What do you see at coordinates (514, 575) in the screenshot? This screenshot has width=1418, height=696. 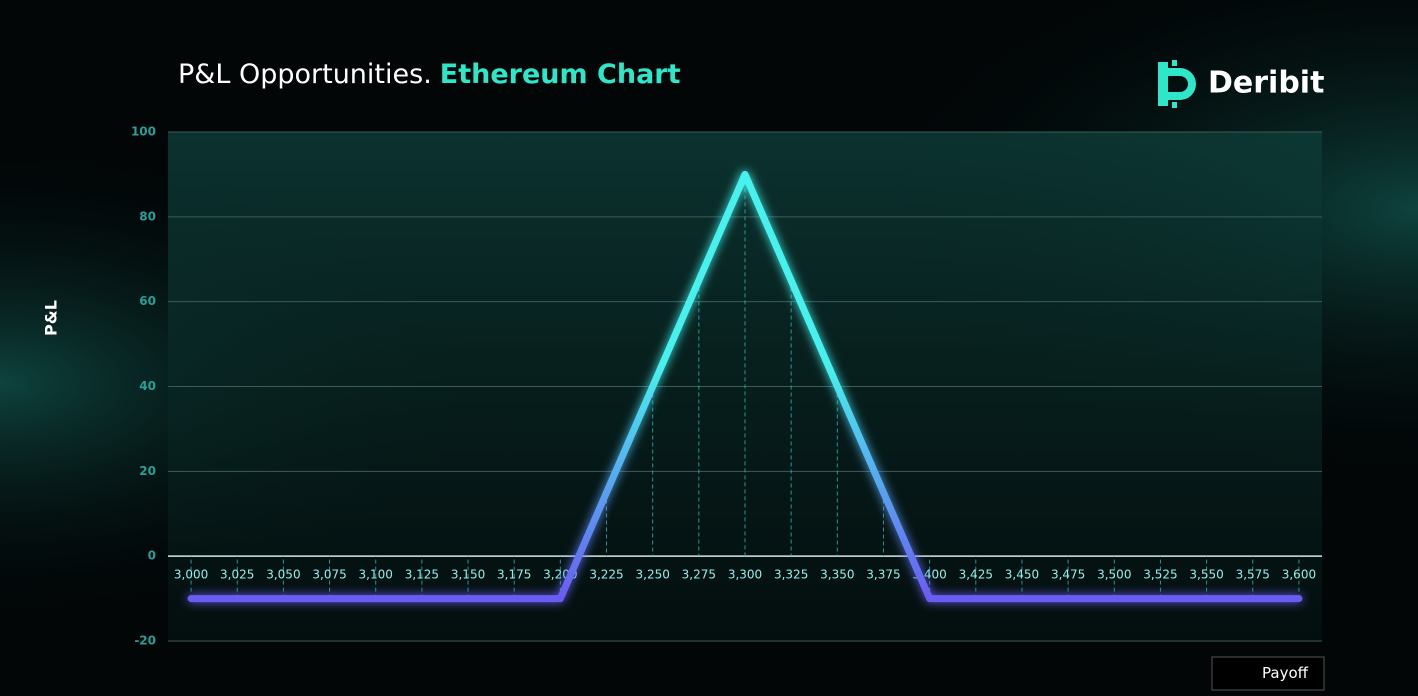 I see `x-tick-label: 3,175` at bounding box center [514, 575].